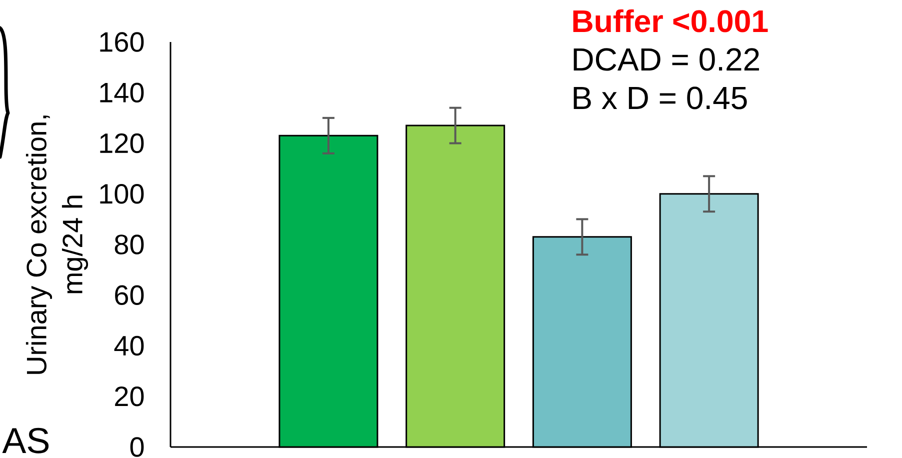 This screenshot has height=458, width=902. I want to click on y-tick-label: 140, so click(122, 92).